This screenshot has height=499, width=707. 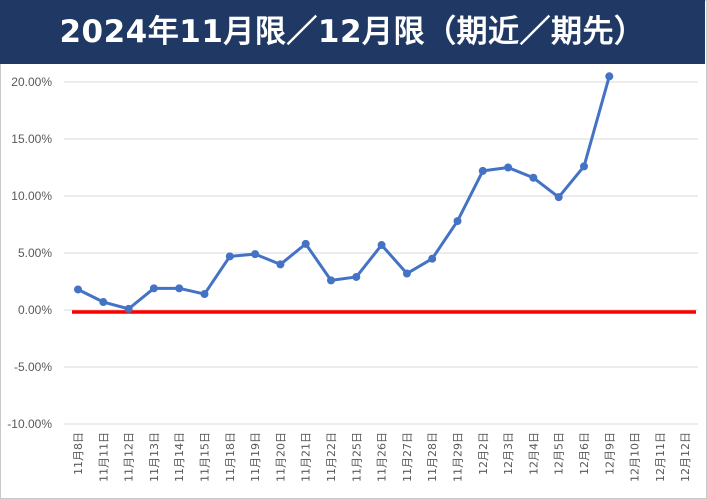 I want to click on x-tick-label: 11月27日, so click(x=407, y=457).